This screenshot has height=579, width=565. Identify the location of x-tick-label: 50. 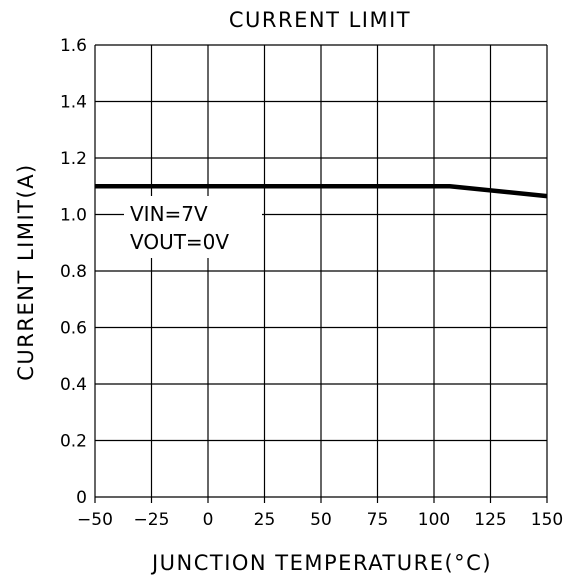
(321, 520).